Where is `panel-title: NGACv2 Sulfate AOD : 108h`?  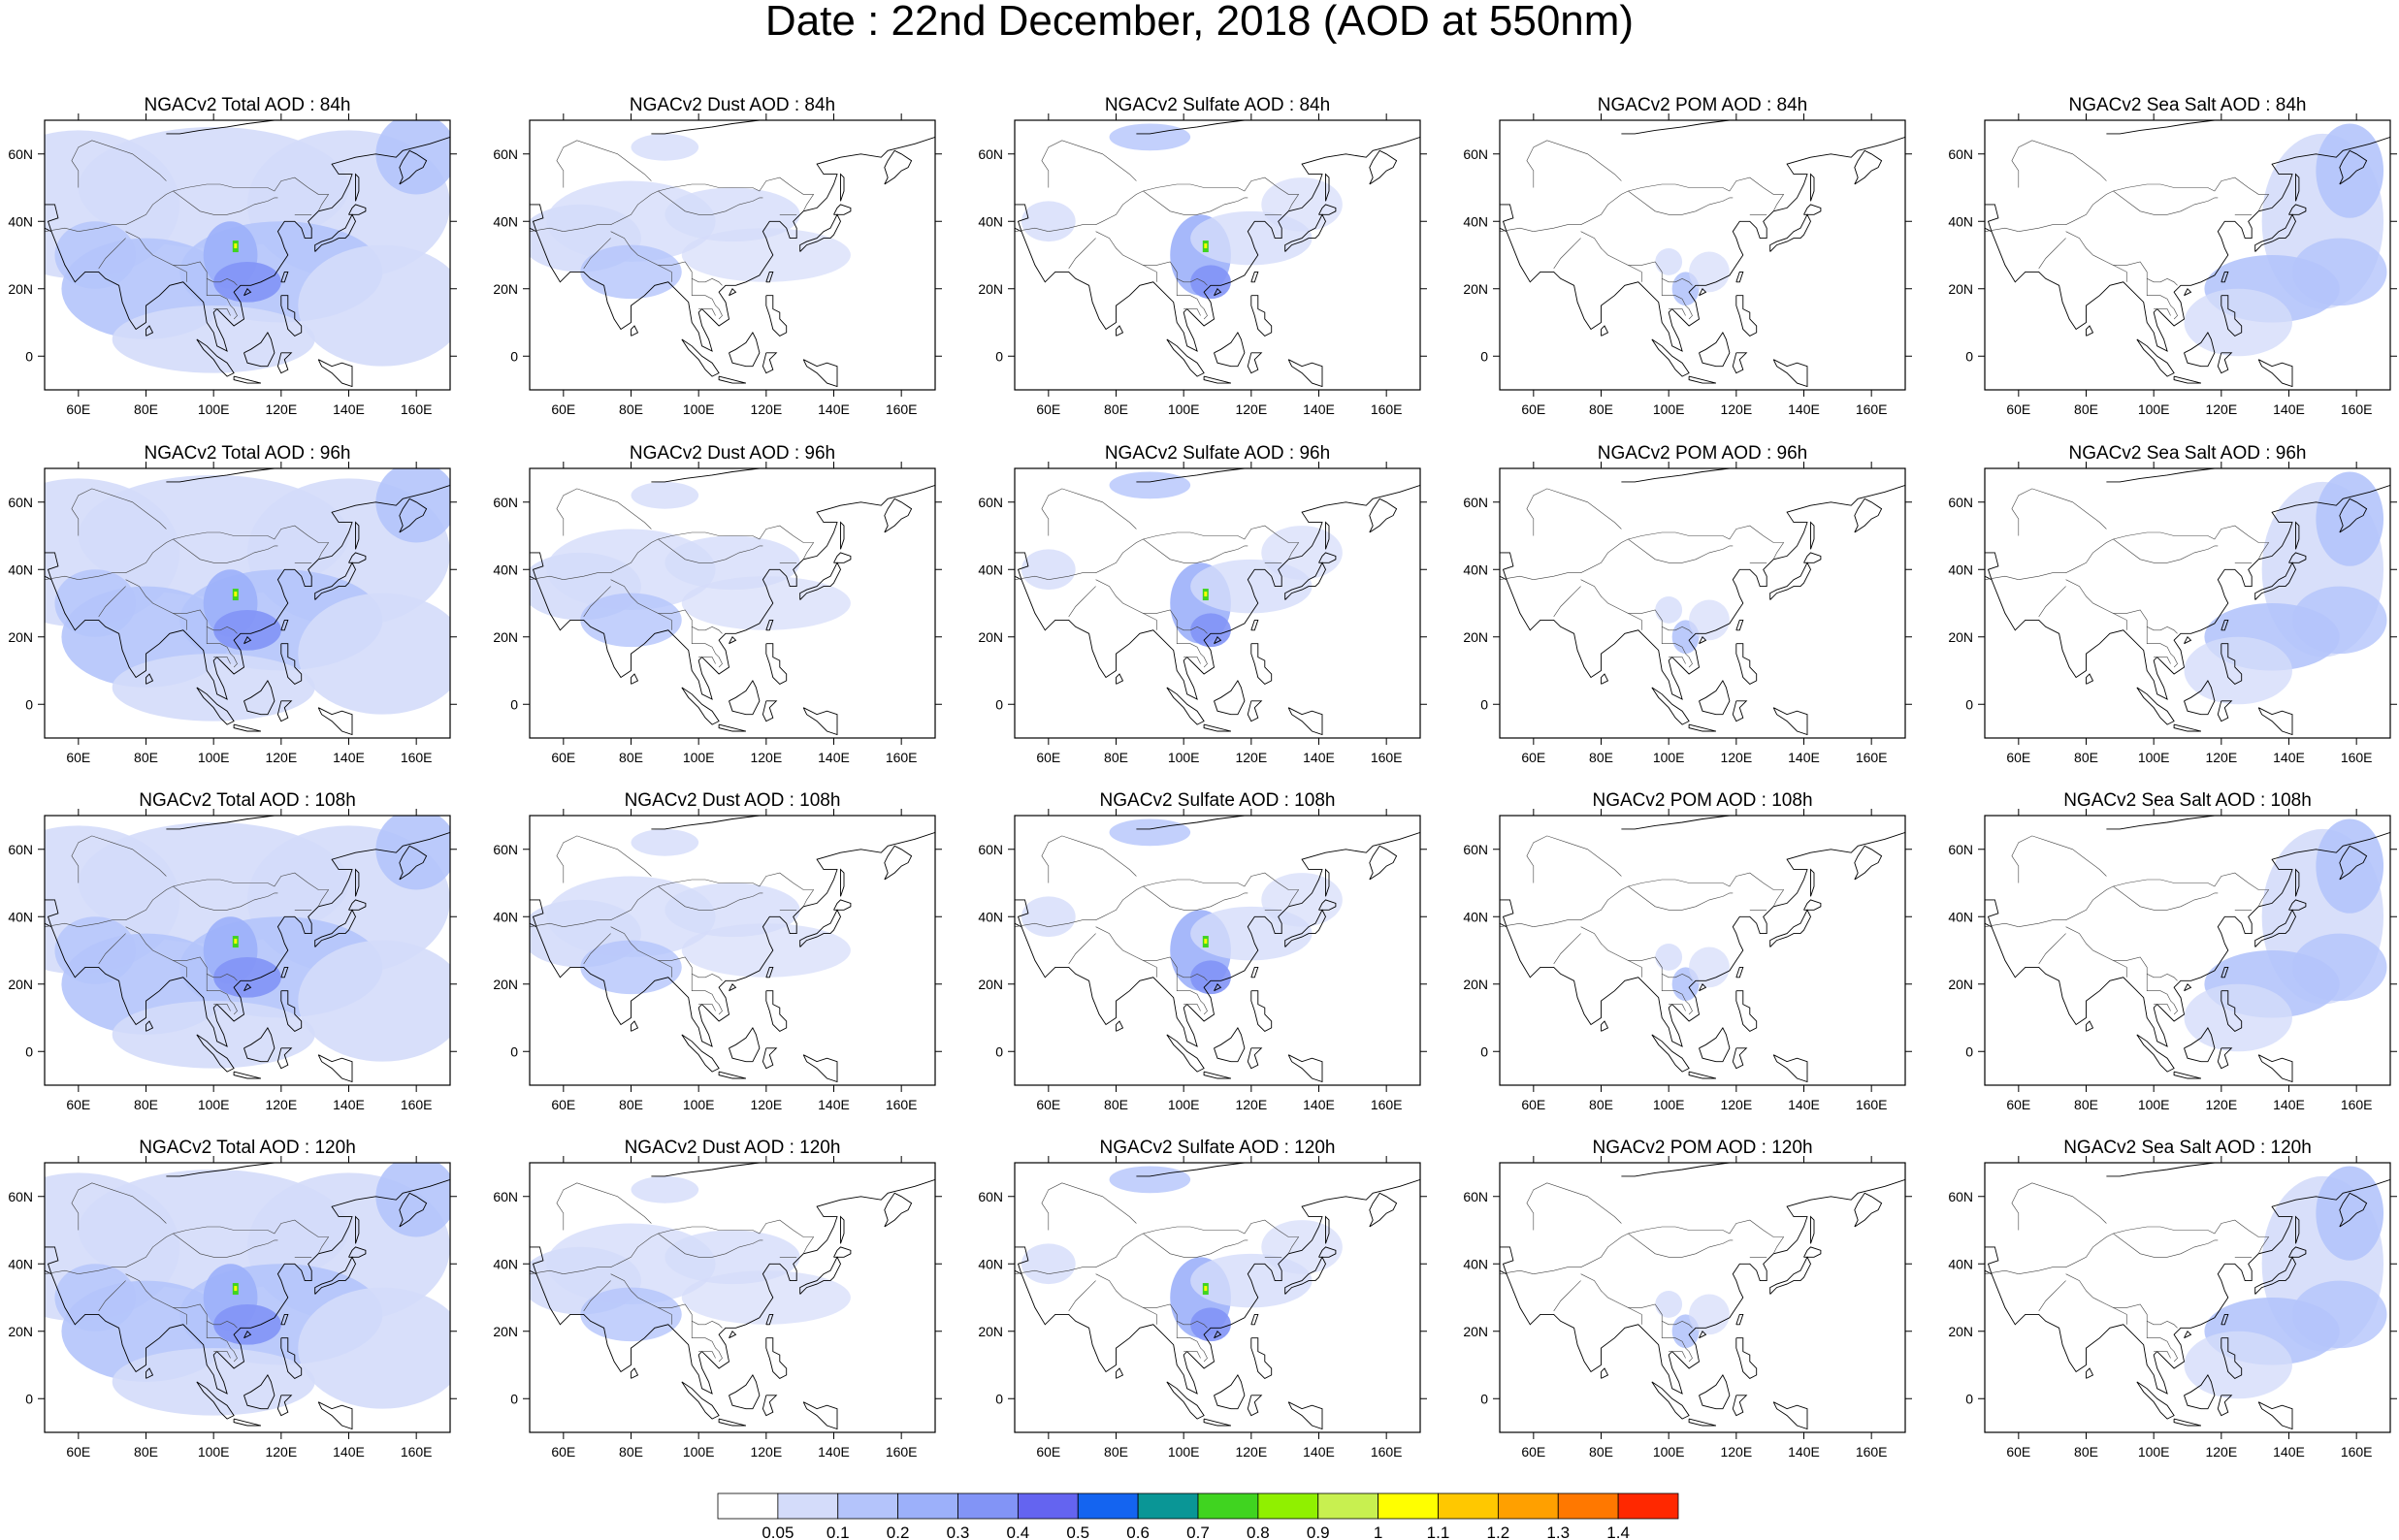 panel-title: NGACv2 Sulfate AOD : 108h is located at coordinates (1218, 800).